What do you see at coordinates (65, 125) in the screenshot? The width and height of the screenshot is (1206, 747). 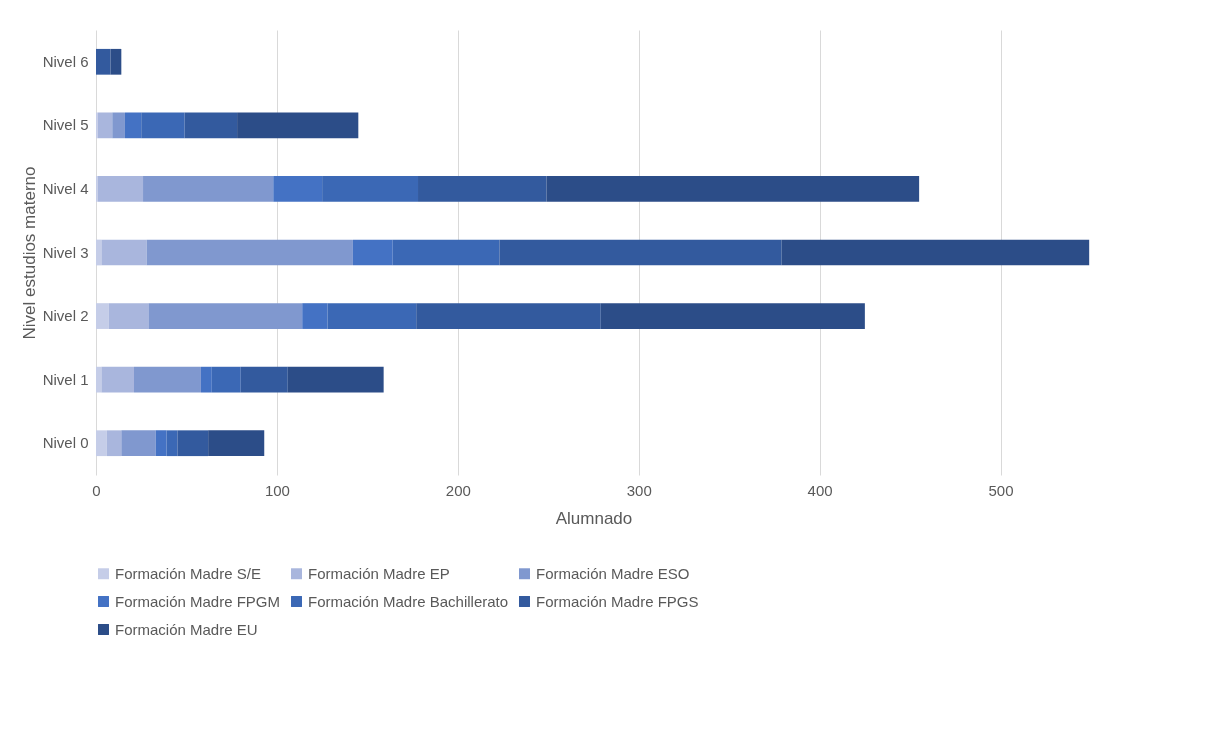 I see `y-tick-label: Nivel 5` at bounding box center [65, 125].